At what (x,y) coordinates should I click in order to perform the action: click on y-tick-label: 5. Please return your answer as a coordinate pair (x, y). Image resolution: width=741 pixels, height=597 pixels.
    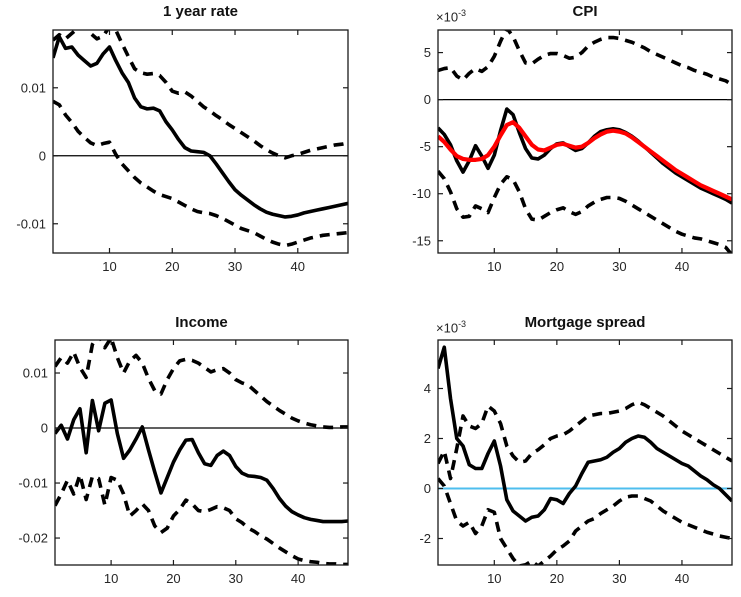
    Looking at the image, I should click on (427, 52).